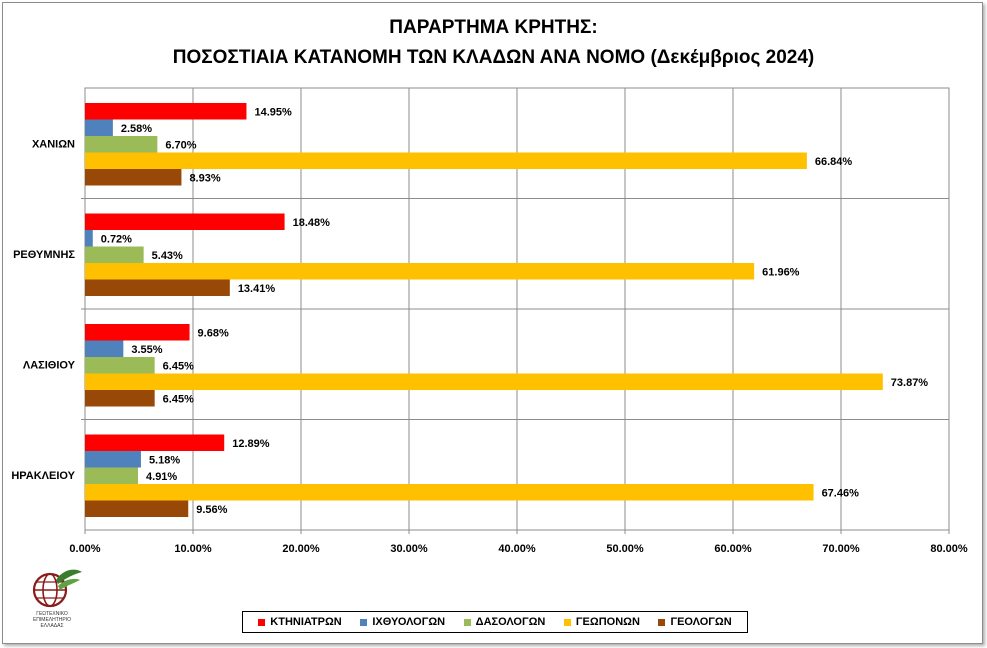 The image size is (987, 648). Describe the element at coordinates (53, 144) in the screenshot. I see `category-label: ΧΑΝΙΩΝ` at that location.